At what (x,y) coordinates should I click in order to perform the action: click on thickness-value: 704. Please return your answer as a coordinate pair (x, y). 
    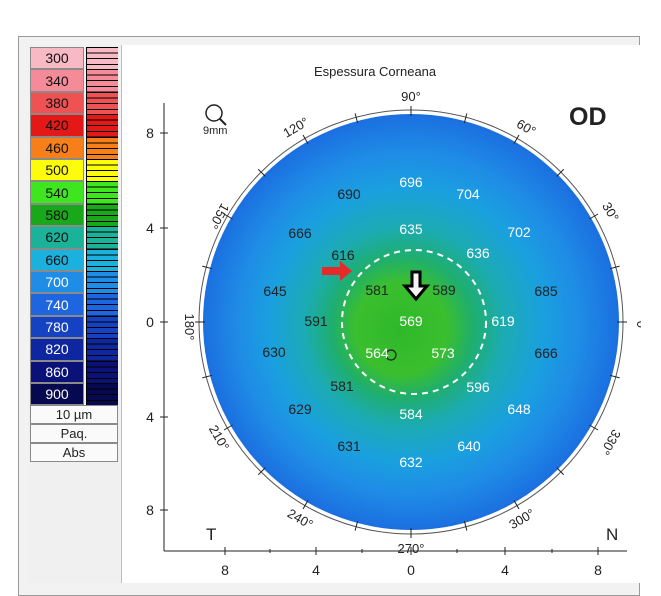
    Looking at the image, I should click on (468, 194).